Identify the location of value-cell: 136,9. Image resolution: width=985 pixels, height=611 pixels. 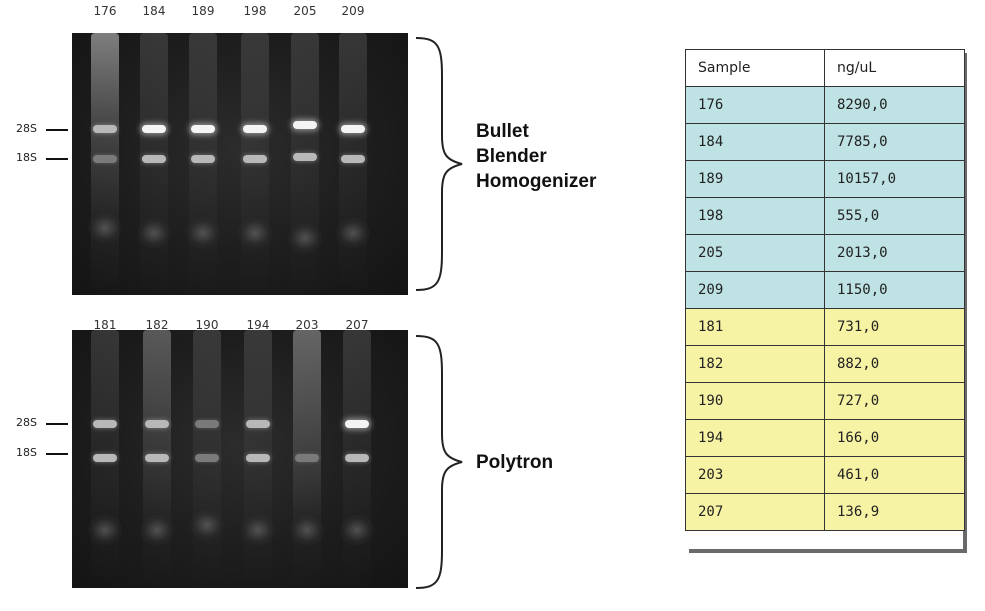
(894, 512).